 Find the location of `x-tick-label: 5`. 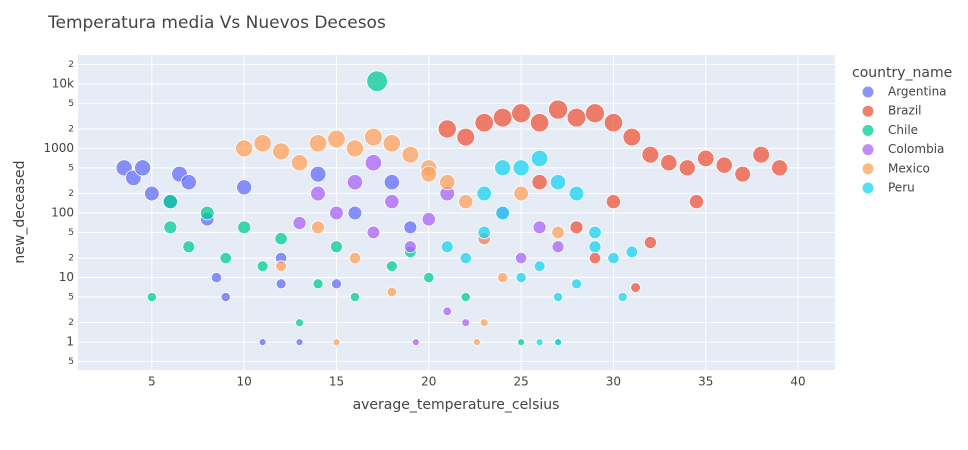

x-tick-label: 5 is located at coordinates (152, 382).